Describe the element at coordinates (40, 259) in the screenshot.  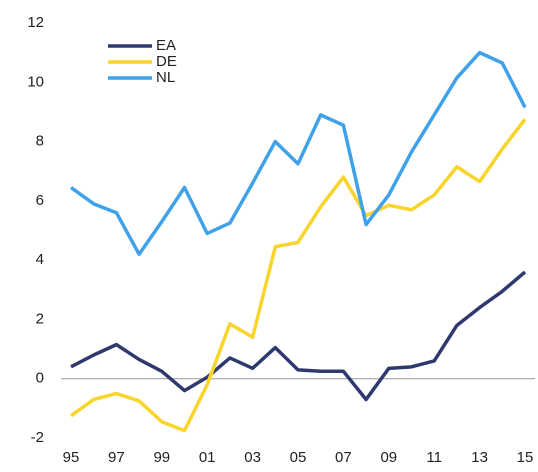
I see `y-tick-label: 4` at that location.